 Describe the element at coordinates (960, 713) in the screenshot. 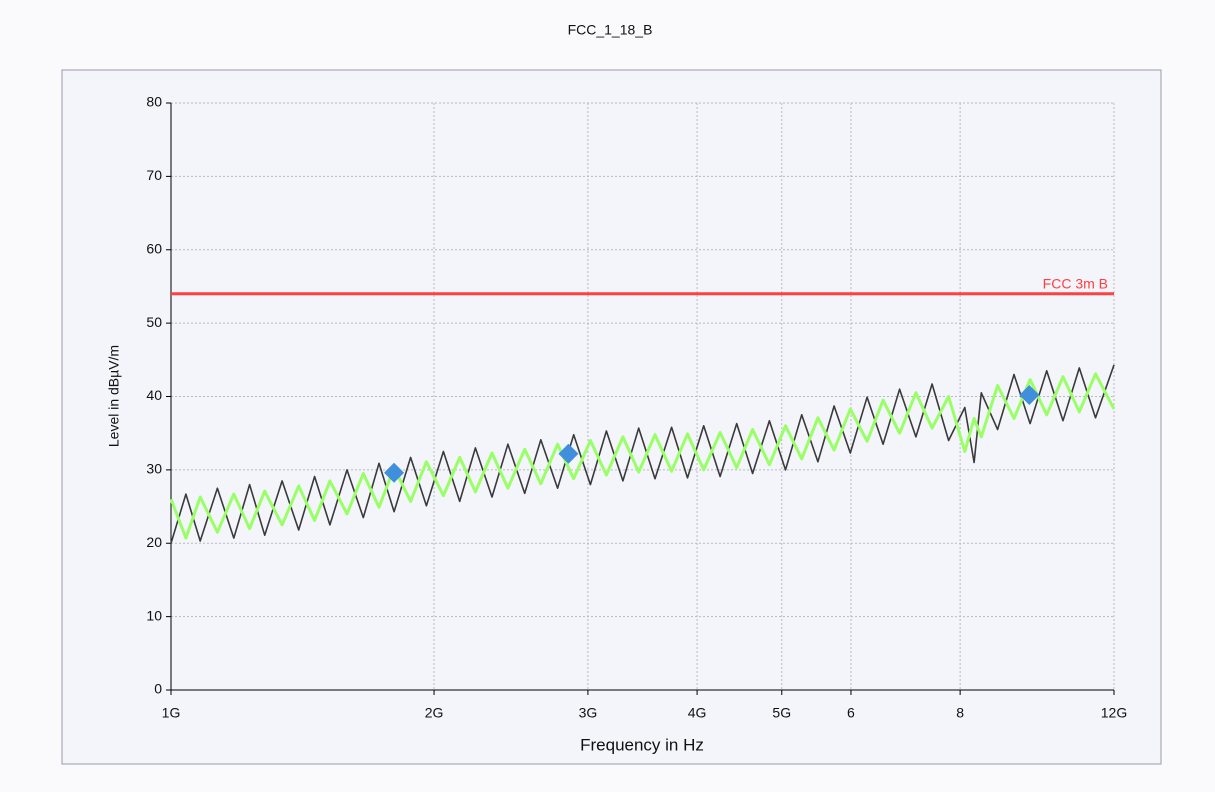

I see `x-tick-label: 8` at that location.